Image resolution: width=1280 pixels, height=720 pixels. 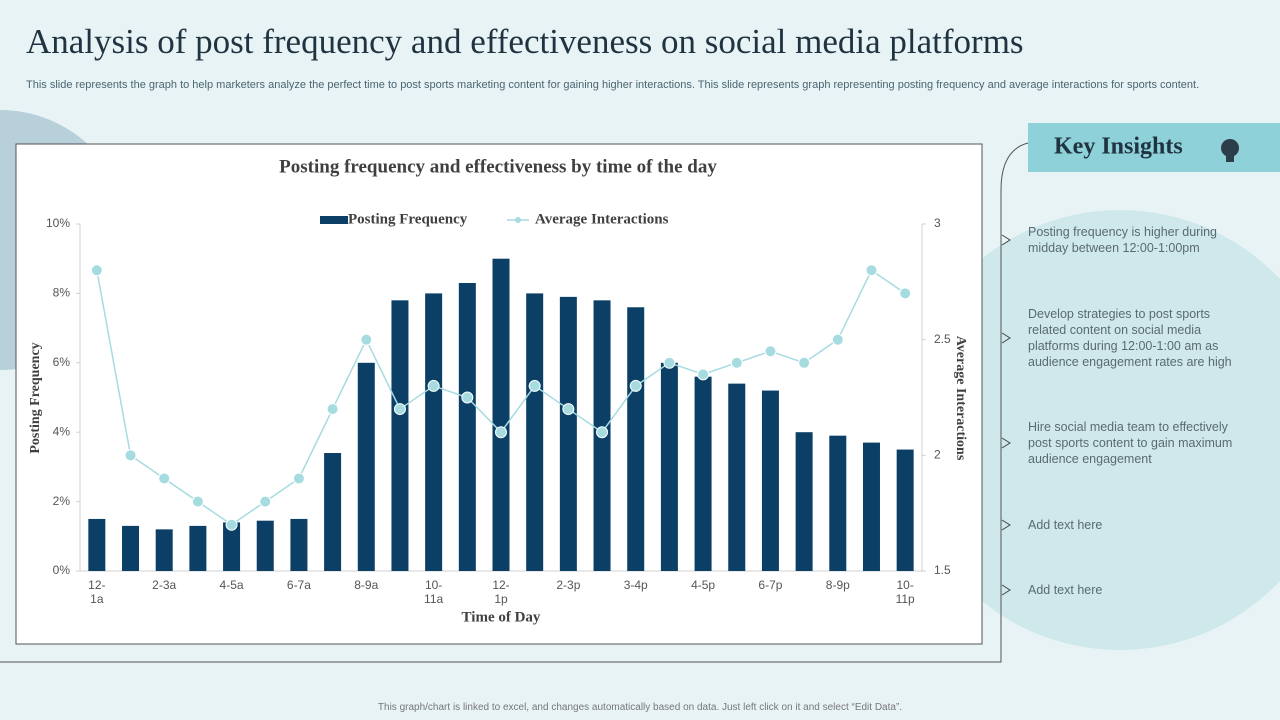 I want to click on x-tick-label: 6-7p, so click(x=770, y=585).